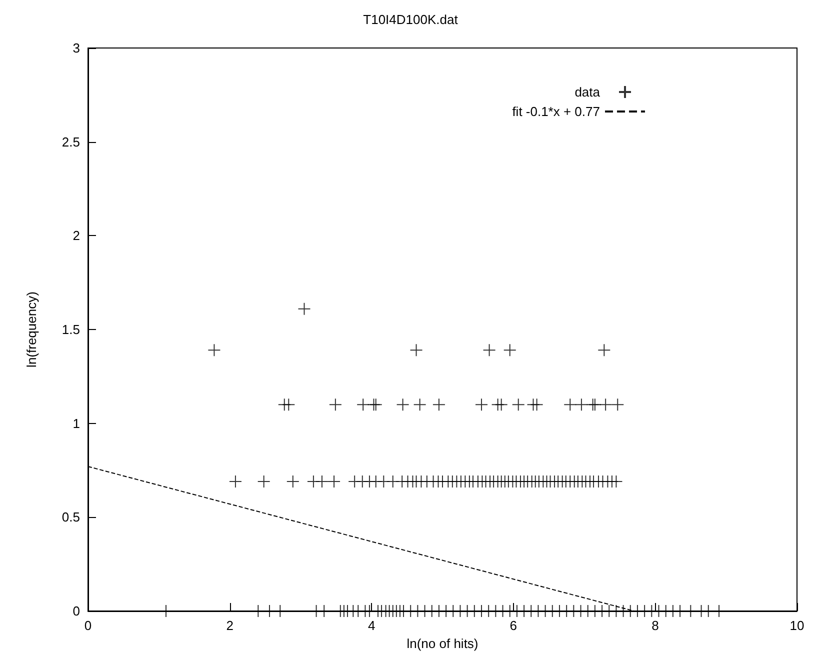 The width and height of the screenshot is (821, 671). I want to click on y-tick-label: 0.5, so click(71, 517).